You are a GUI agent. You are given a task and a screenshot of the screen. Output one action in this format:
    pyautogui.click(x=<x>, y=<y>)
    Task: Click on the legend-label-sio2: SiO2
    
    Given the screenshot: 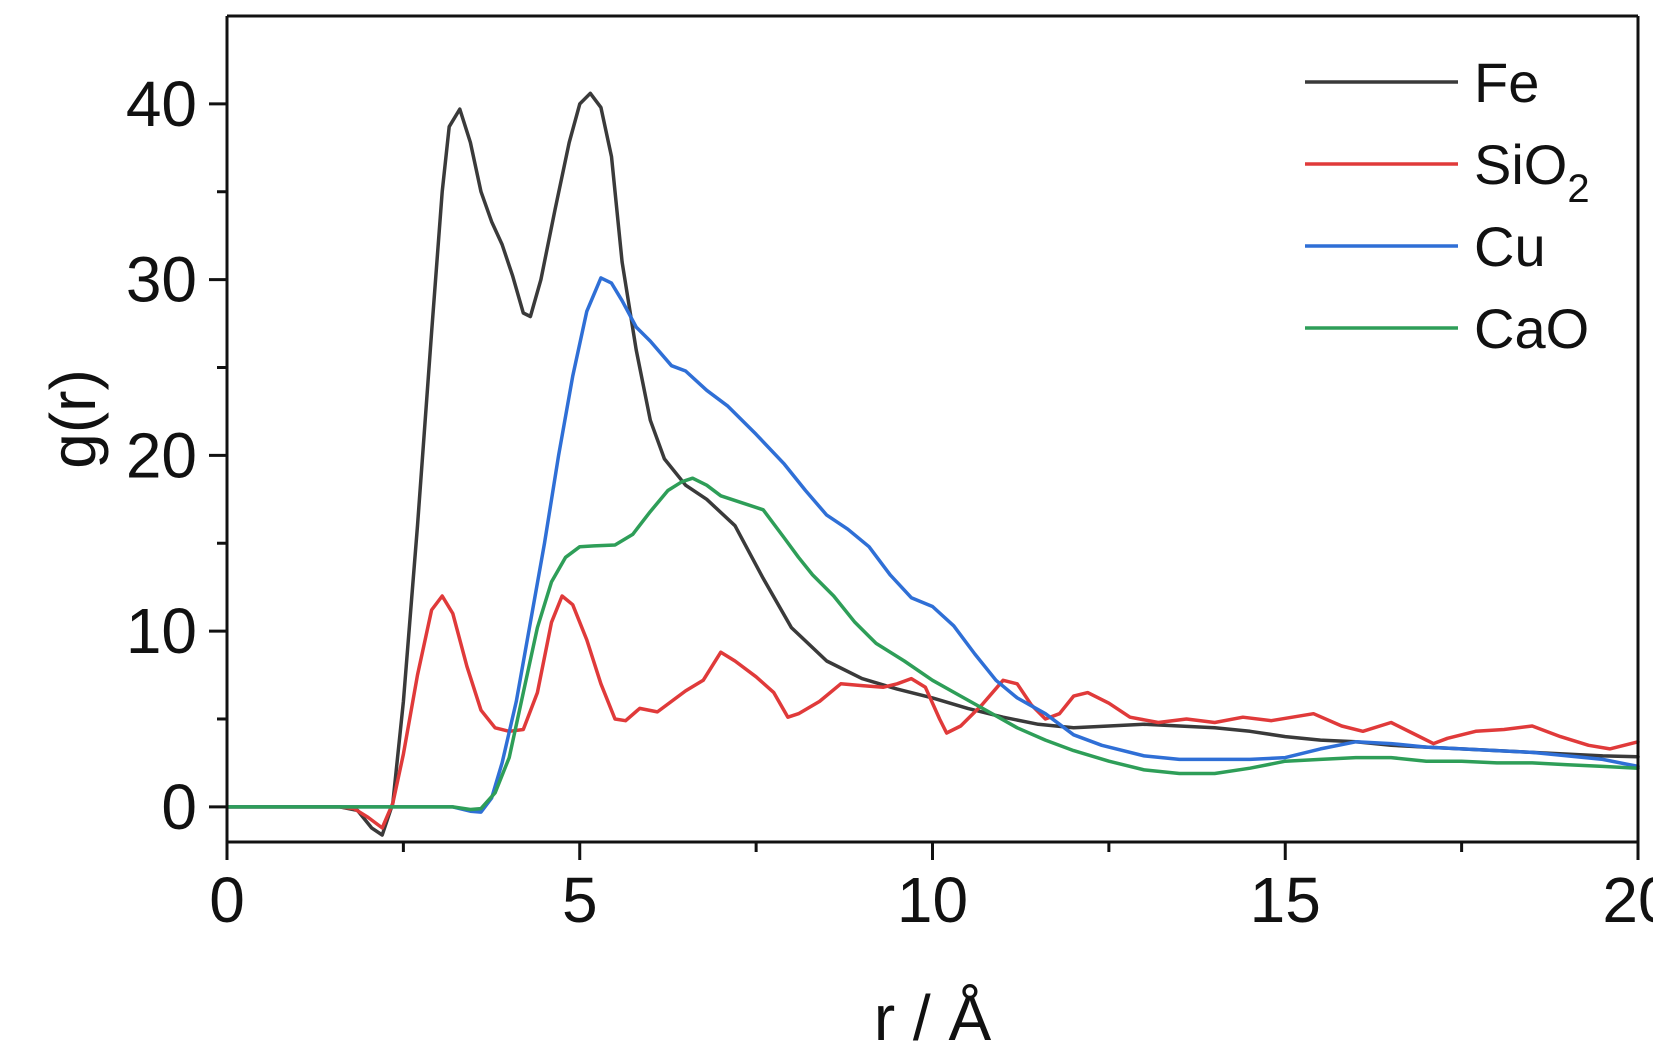 What is the action you would take?
    pyautogui.click(x=1532, y=172)
    